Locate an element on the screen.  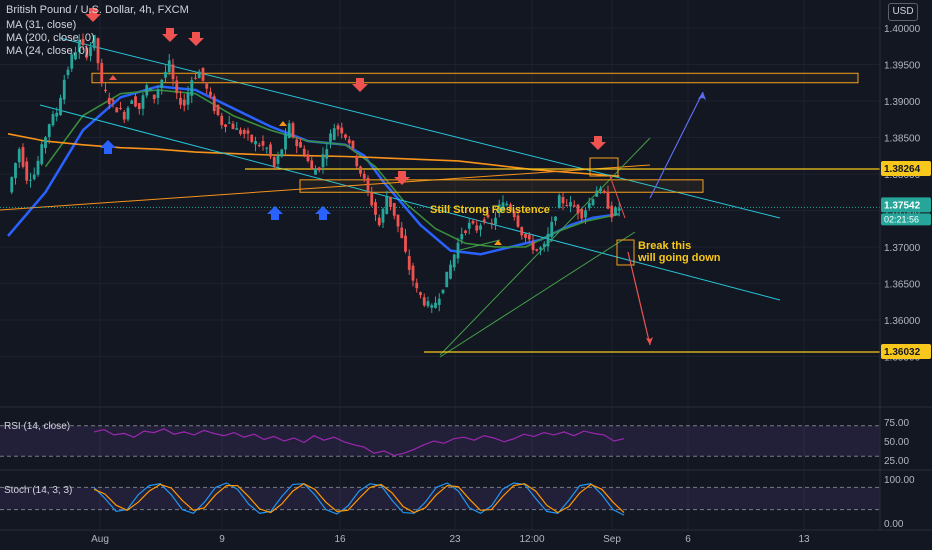
stoch-tick-label: 100.00 is located at coordinates (899, 480).